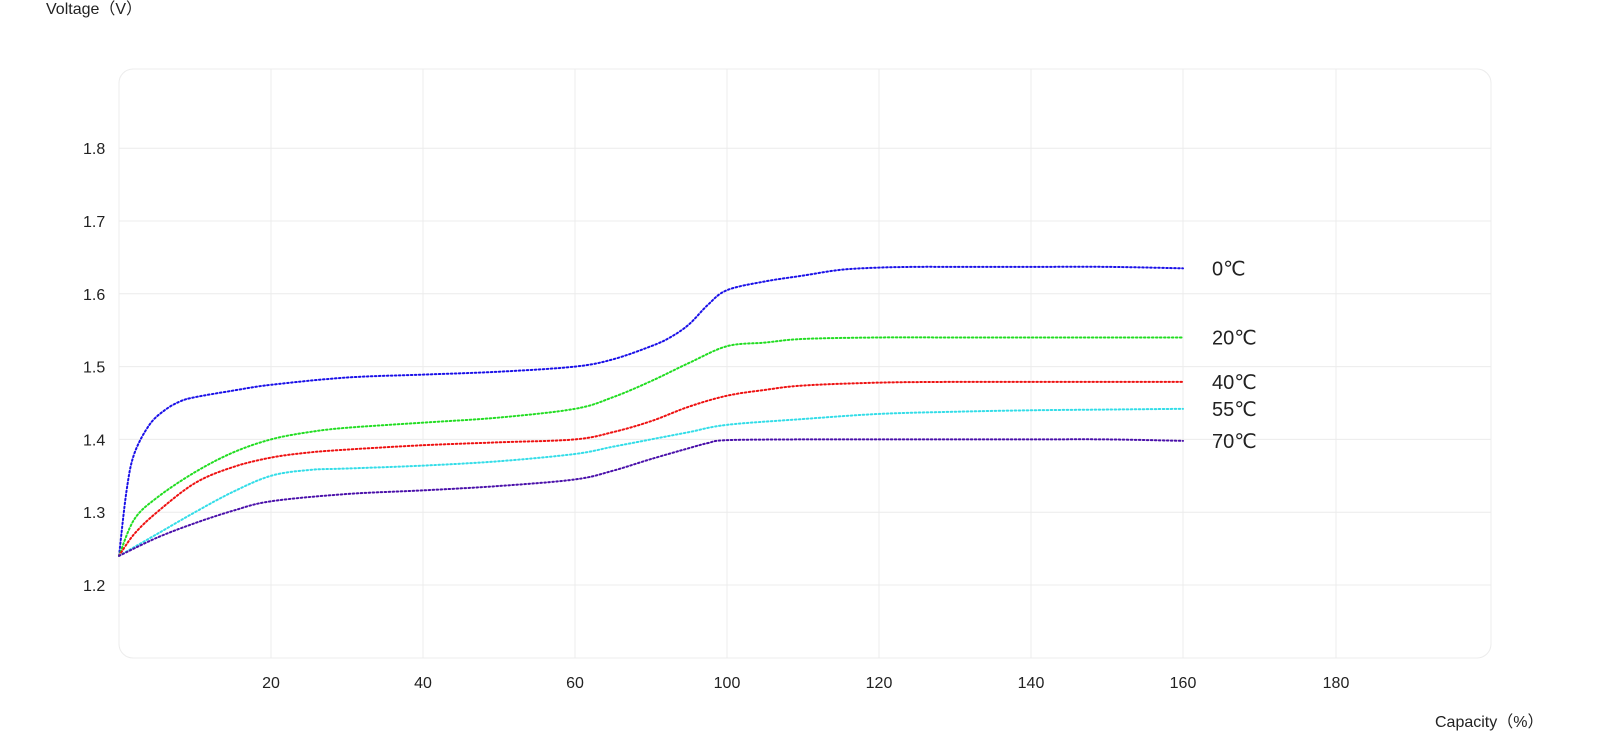 This screenshot has height=746, width=1600. What do you see at coordinates (1031, 683) in the screenshot?
I see `x-tick-label: 140` at bounding box center [1031, 683].